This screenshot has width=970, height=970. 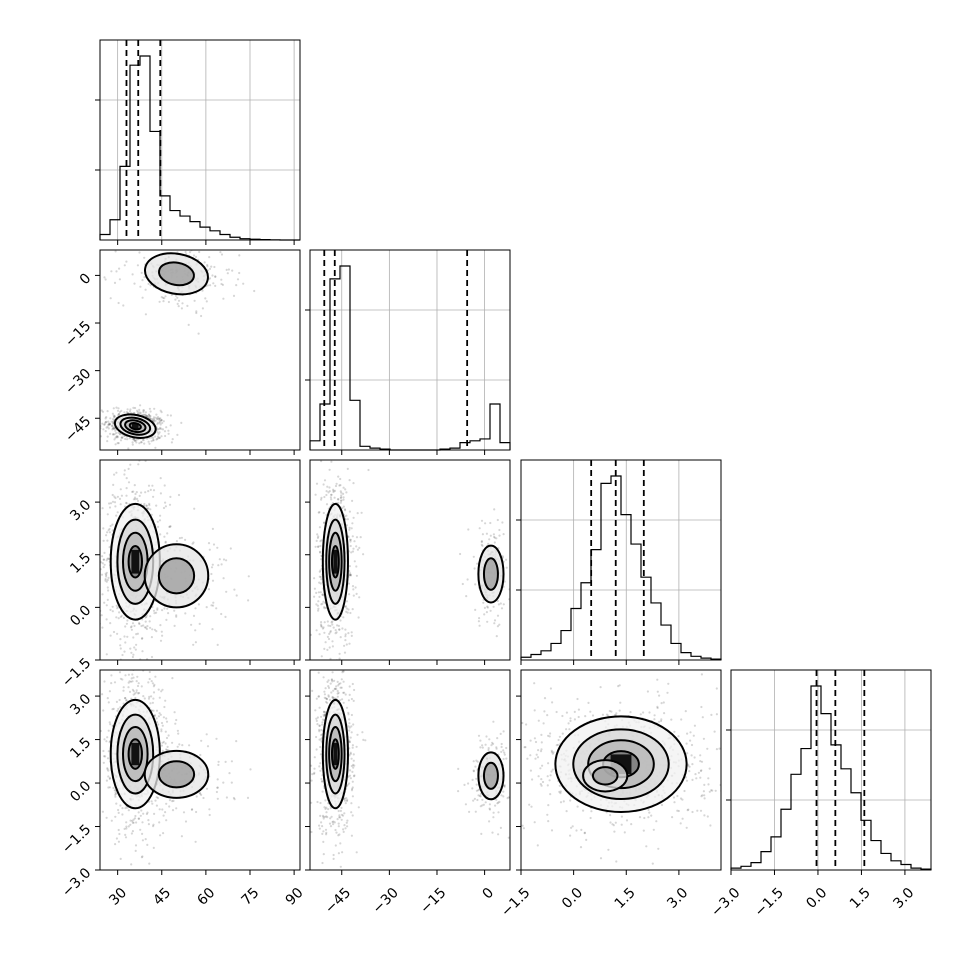 What do you see at coordinates (135, 561) in the screenshot?
I see `density-peak` at bounding box center [135, 561].